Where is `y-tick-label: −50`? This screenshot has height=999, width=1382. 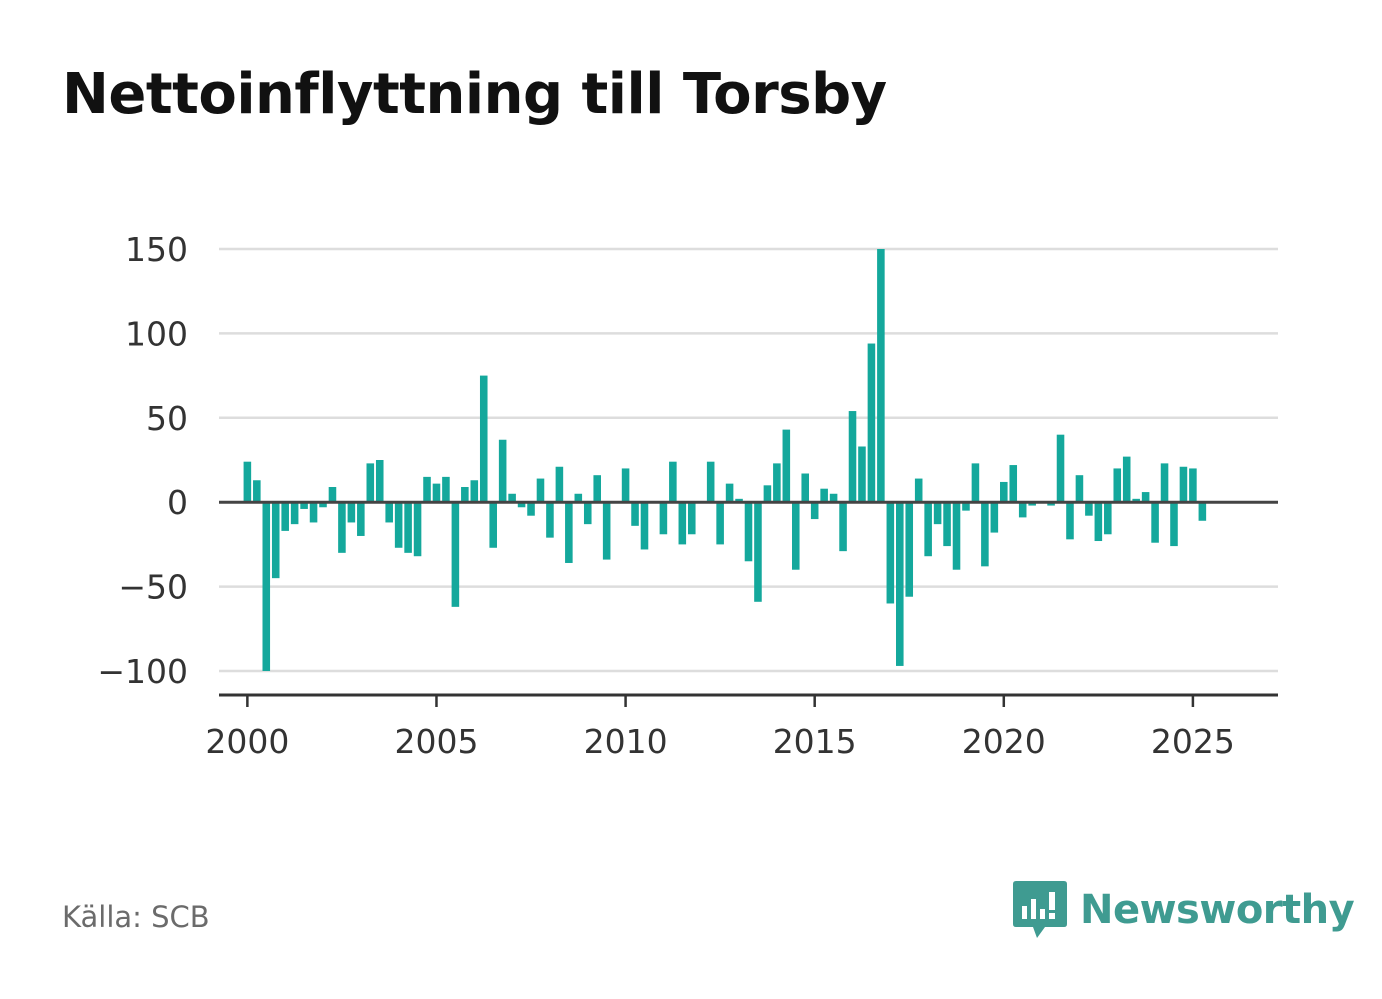
y-tick-label: −50 is located at coordinates (153, 587).